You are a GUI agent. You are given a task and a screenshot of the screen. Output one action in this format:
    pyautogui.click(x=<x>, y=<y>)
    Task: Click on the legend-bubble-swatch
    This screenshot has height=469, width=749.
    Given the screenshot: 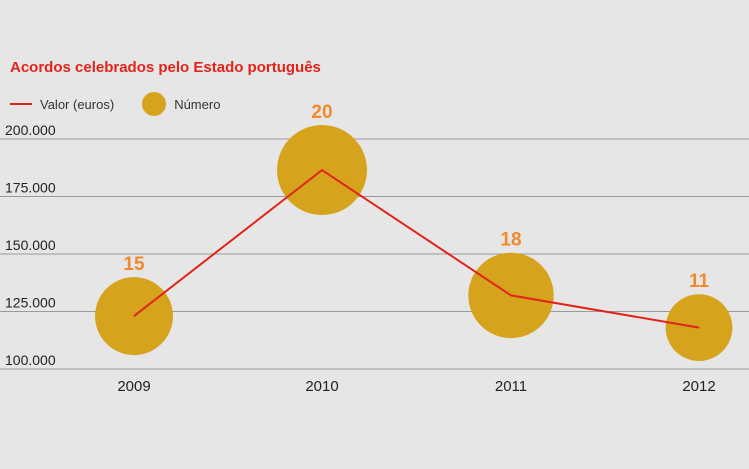 What is the action you would take?
    pyautogui.click(x=154, y=104)
    